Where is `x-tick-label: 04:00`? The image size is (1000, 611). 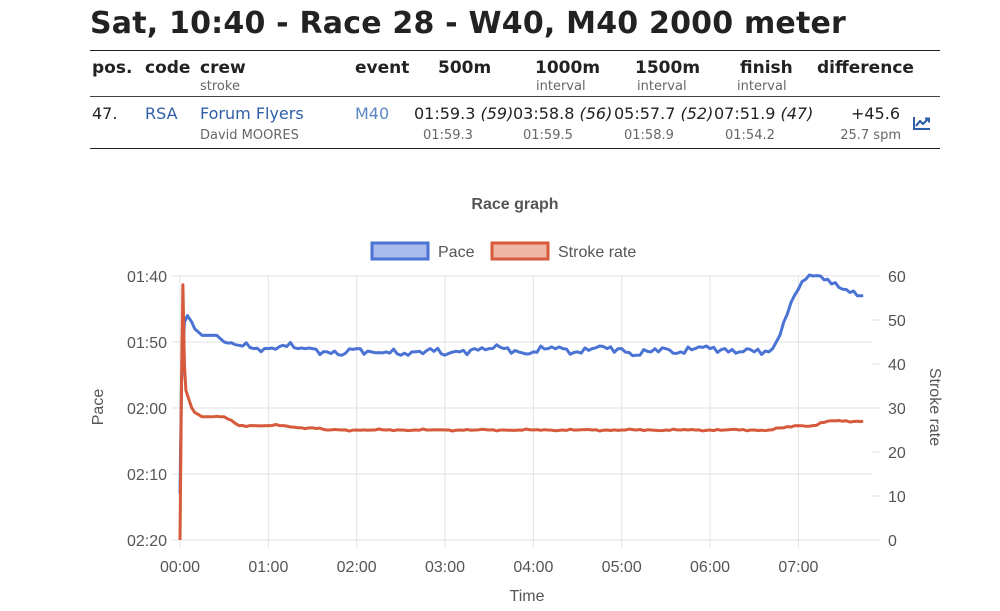 x-tick-label: 04:00 is located at coordinates (533, 567).